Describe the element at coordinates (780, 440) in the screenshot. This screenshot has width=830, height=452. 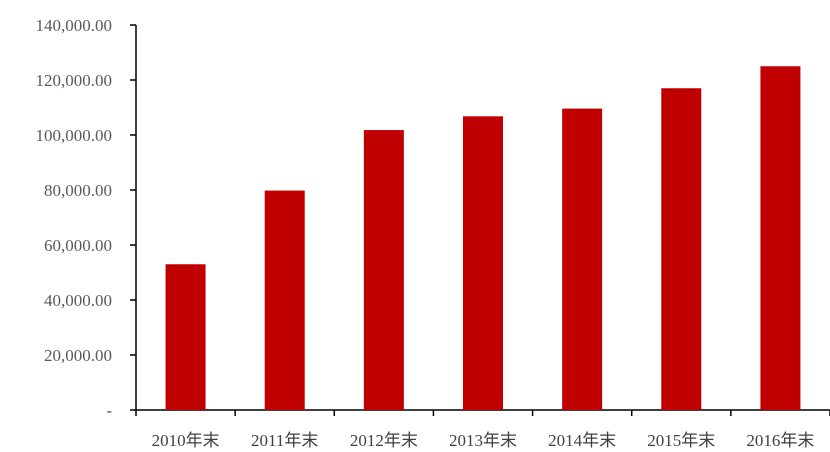
I see `x-tick-label: 2016年末` at that location.